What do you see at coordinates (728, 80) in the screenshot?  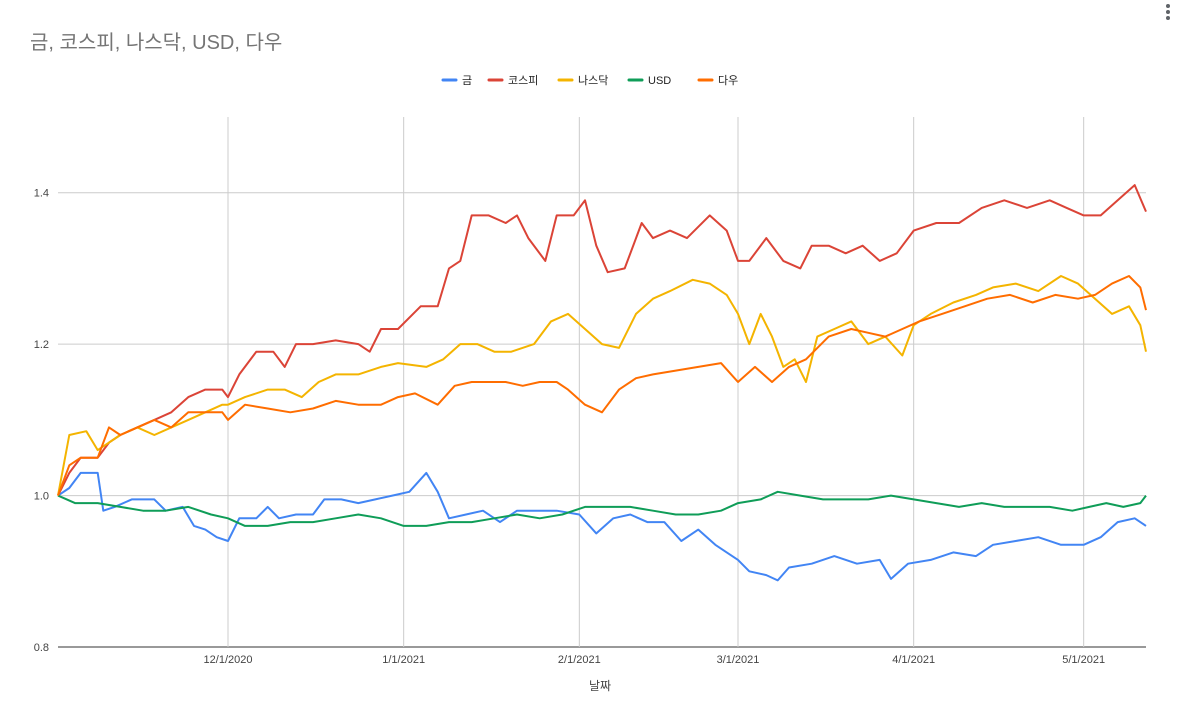 I see `legend-label: 다우` at bounding box center [728, 80].